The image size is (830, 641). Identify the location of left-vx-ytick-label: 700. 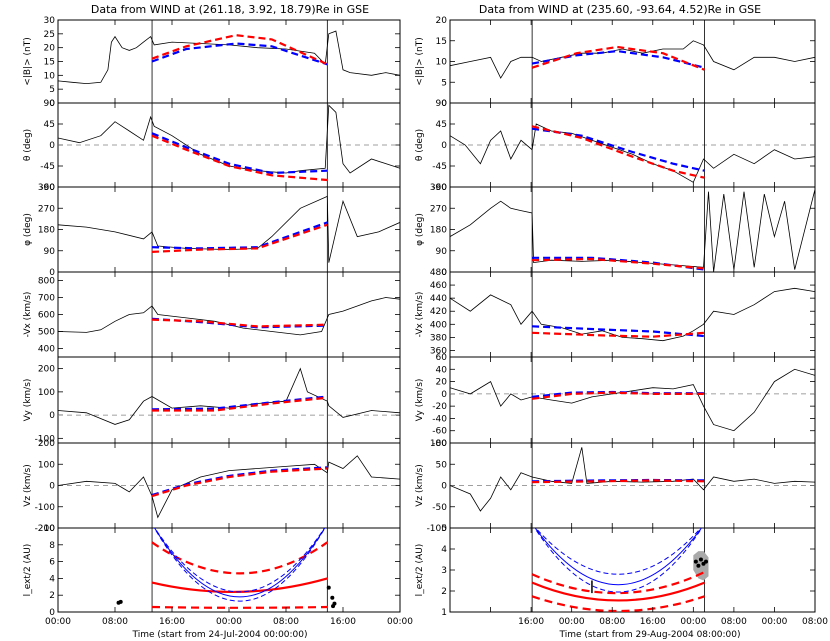
(46, 299).